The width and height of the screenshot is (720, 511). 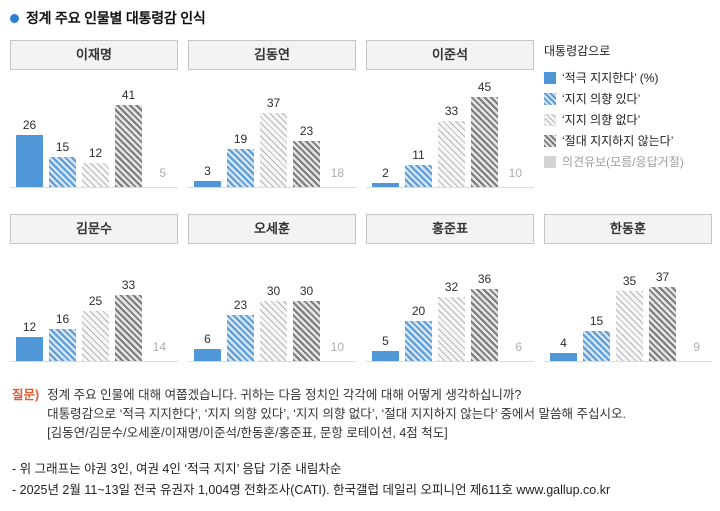 I want to click on bar-value-label: 11, so click(x=418, y=155).